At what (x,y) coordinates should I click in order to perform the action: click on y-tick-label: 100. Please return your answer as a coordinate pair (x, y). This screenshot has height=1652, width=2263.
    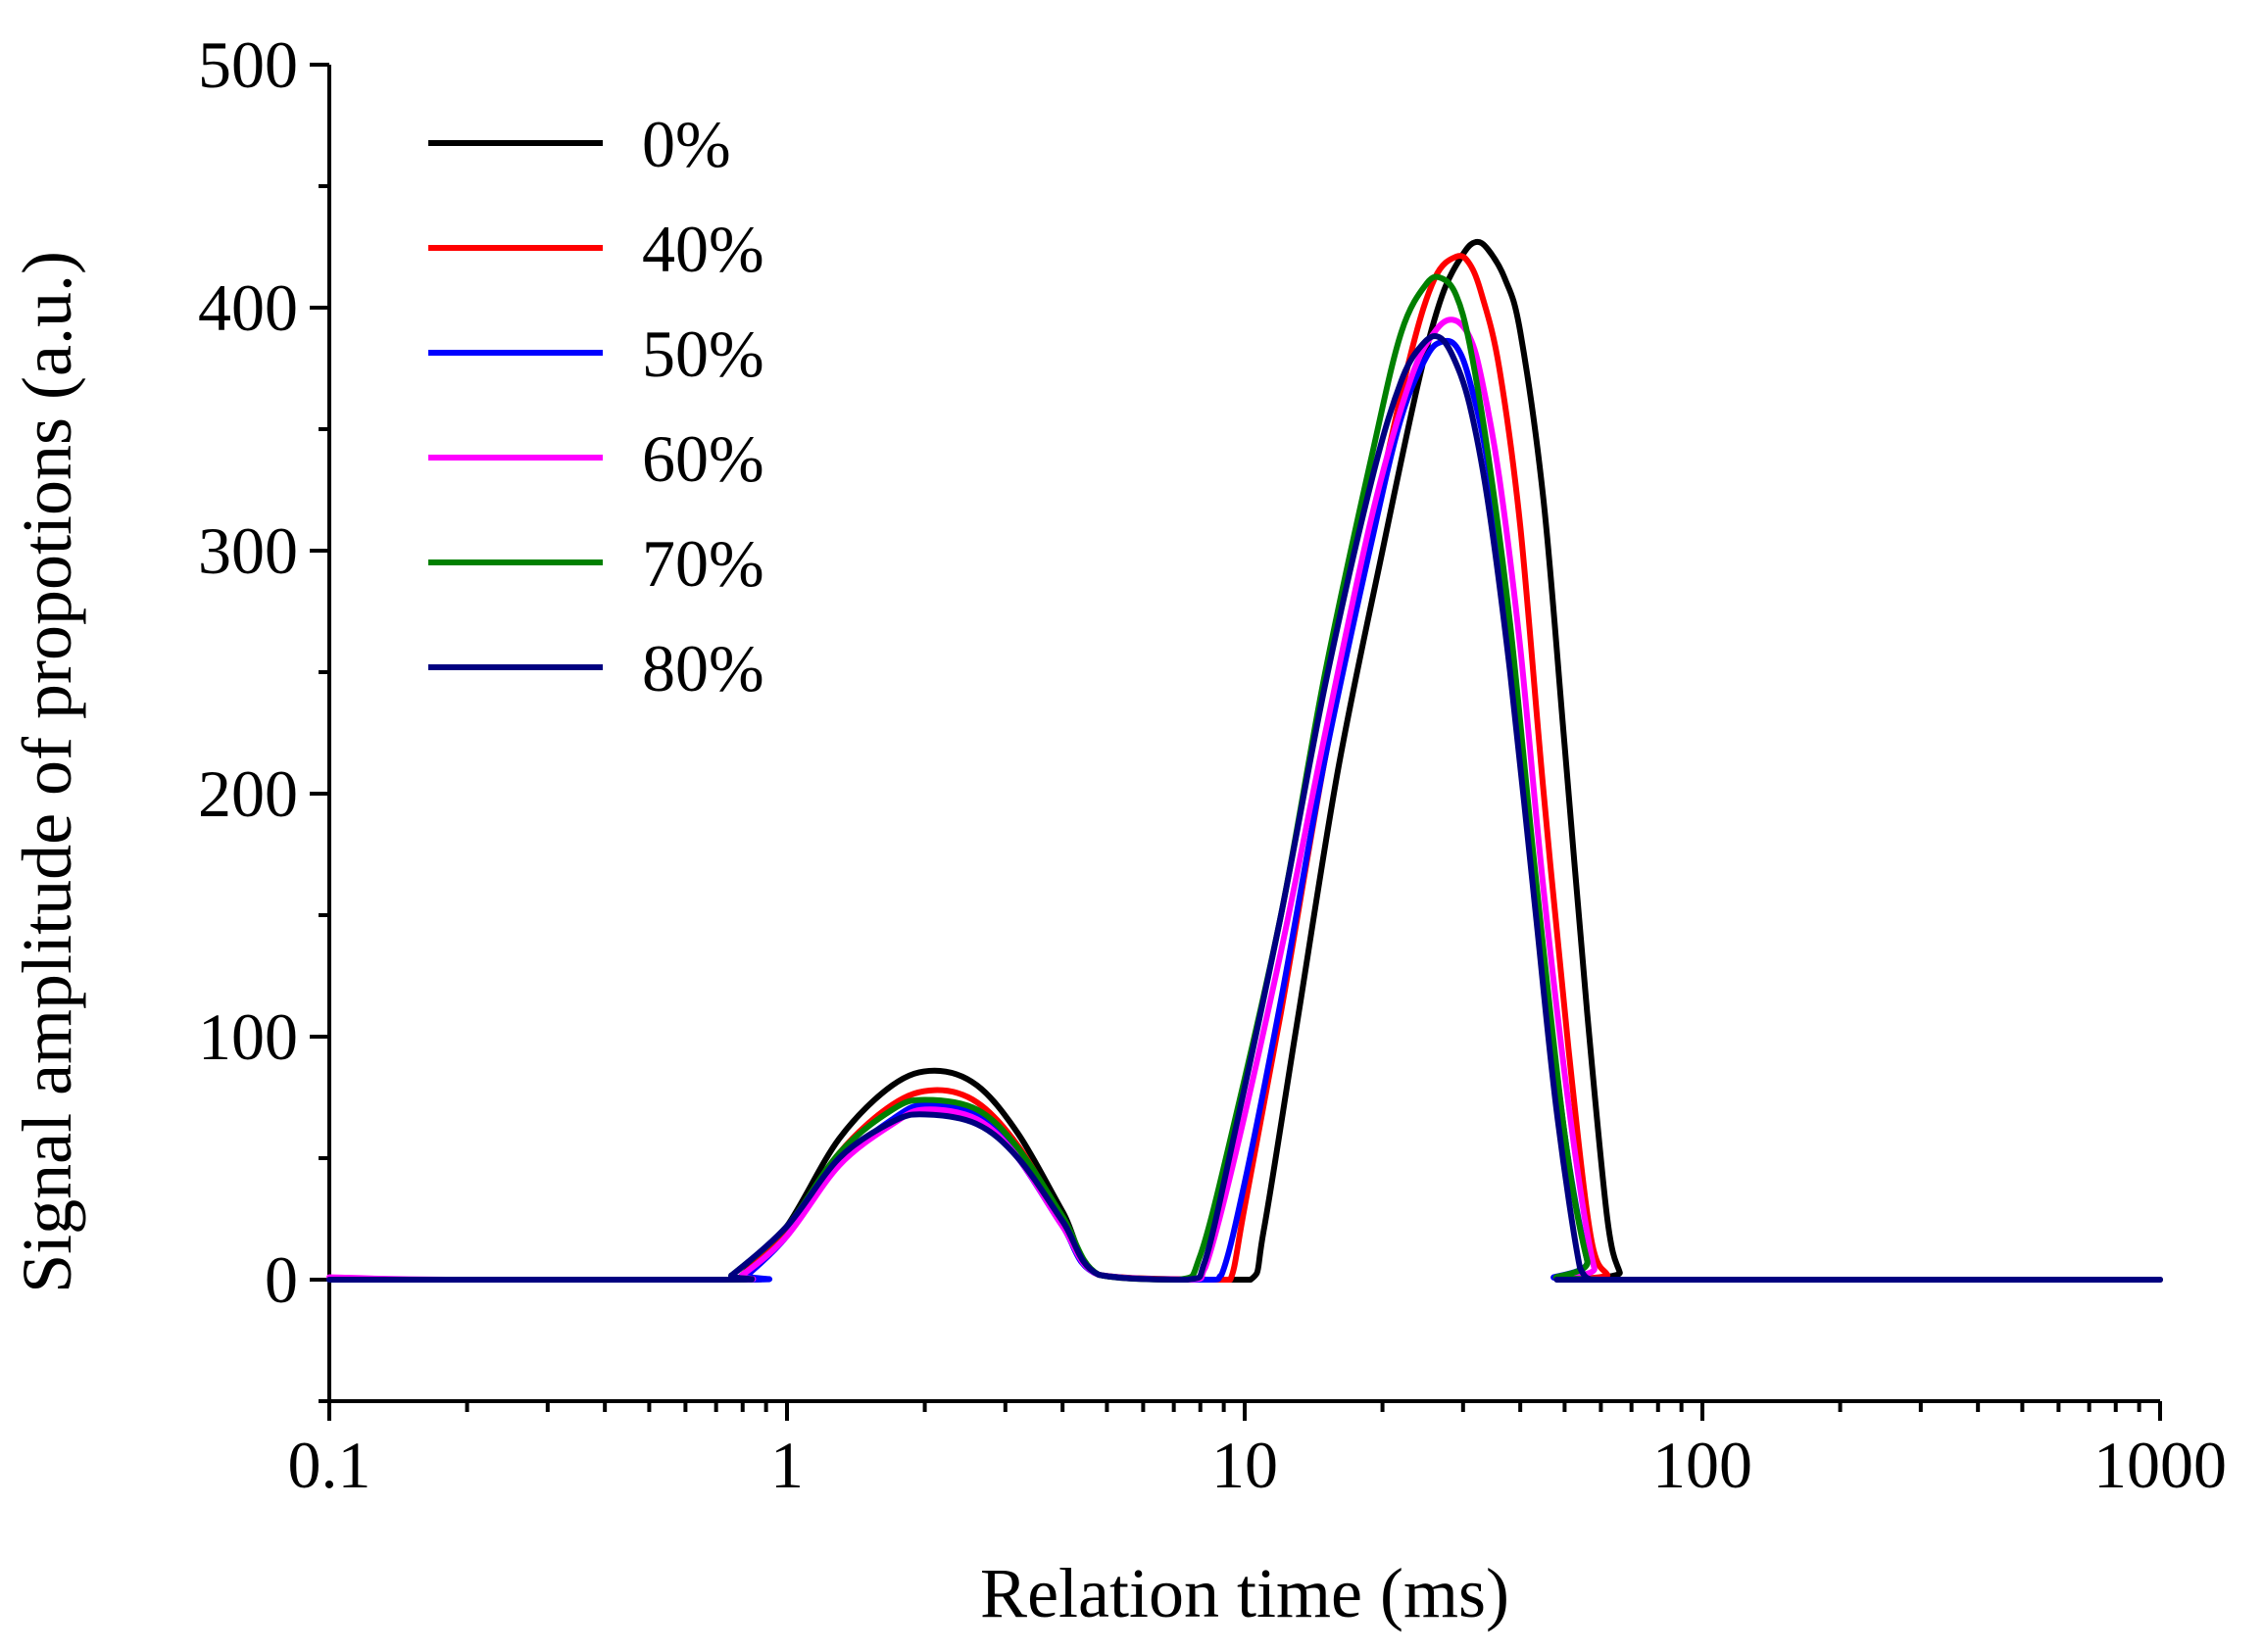
    Looking at the image, I should click on (248, 1036).